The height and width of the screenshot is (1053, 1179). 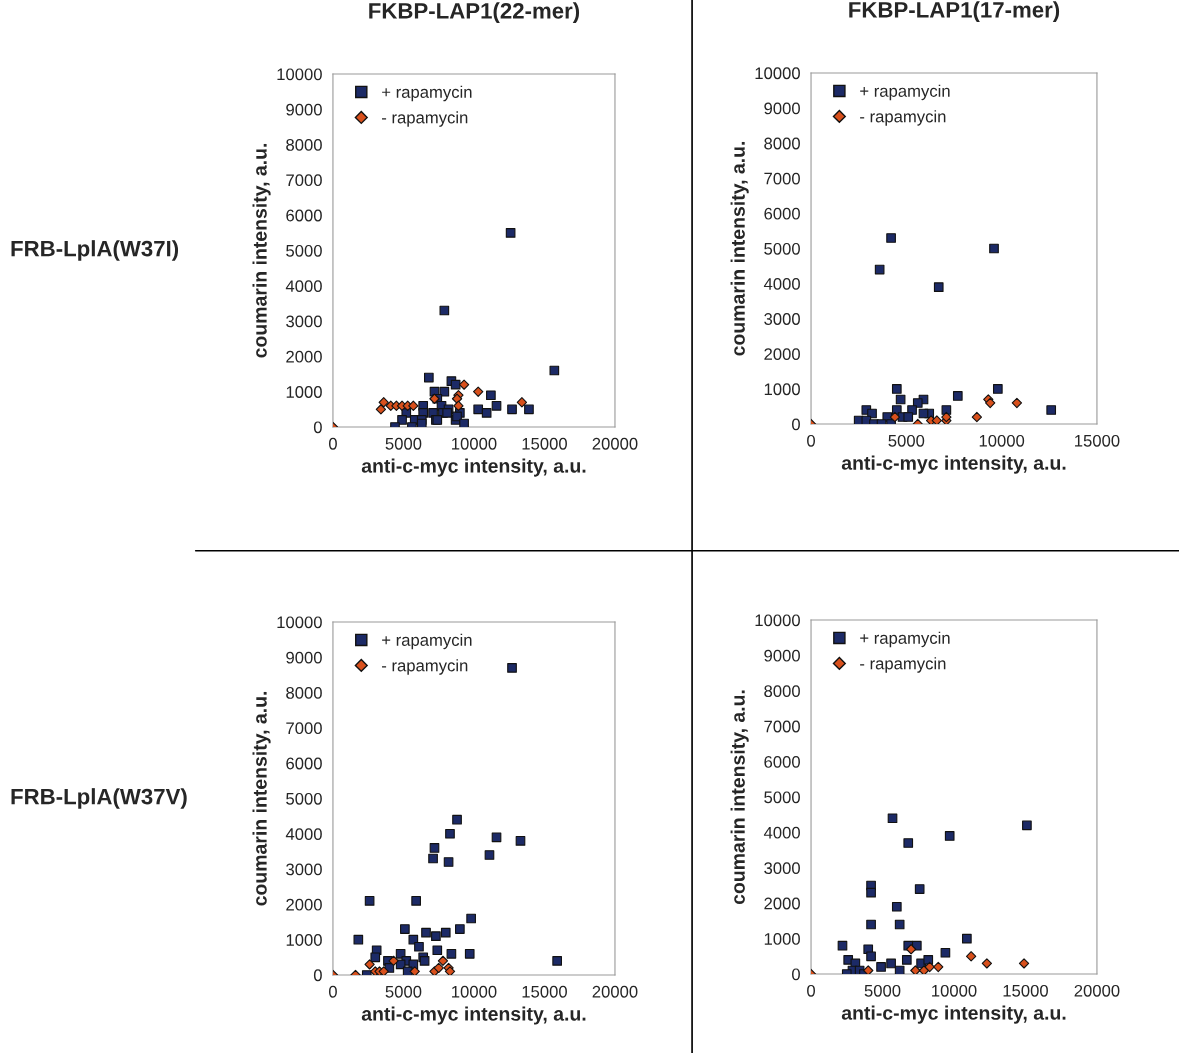 I want to click on chart-title: FKBP-LAP1(22-mer), so click(x=474, y=13).